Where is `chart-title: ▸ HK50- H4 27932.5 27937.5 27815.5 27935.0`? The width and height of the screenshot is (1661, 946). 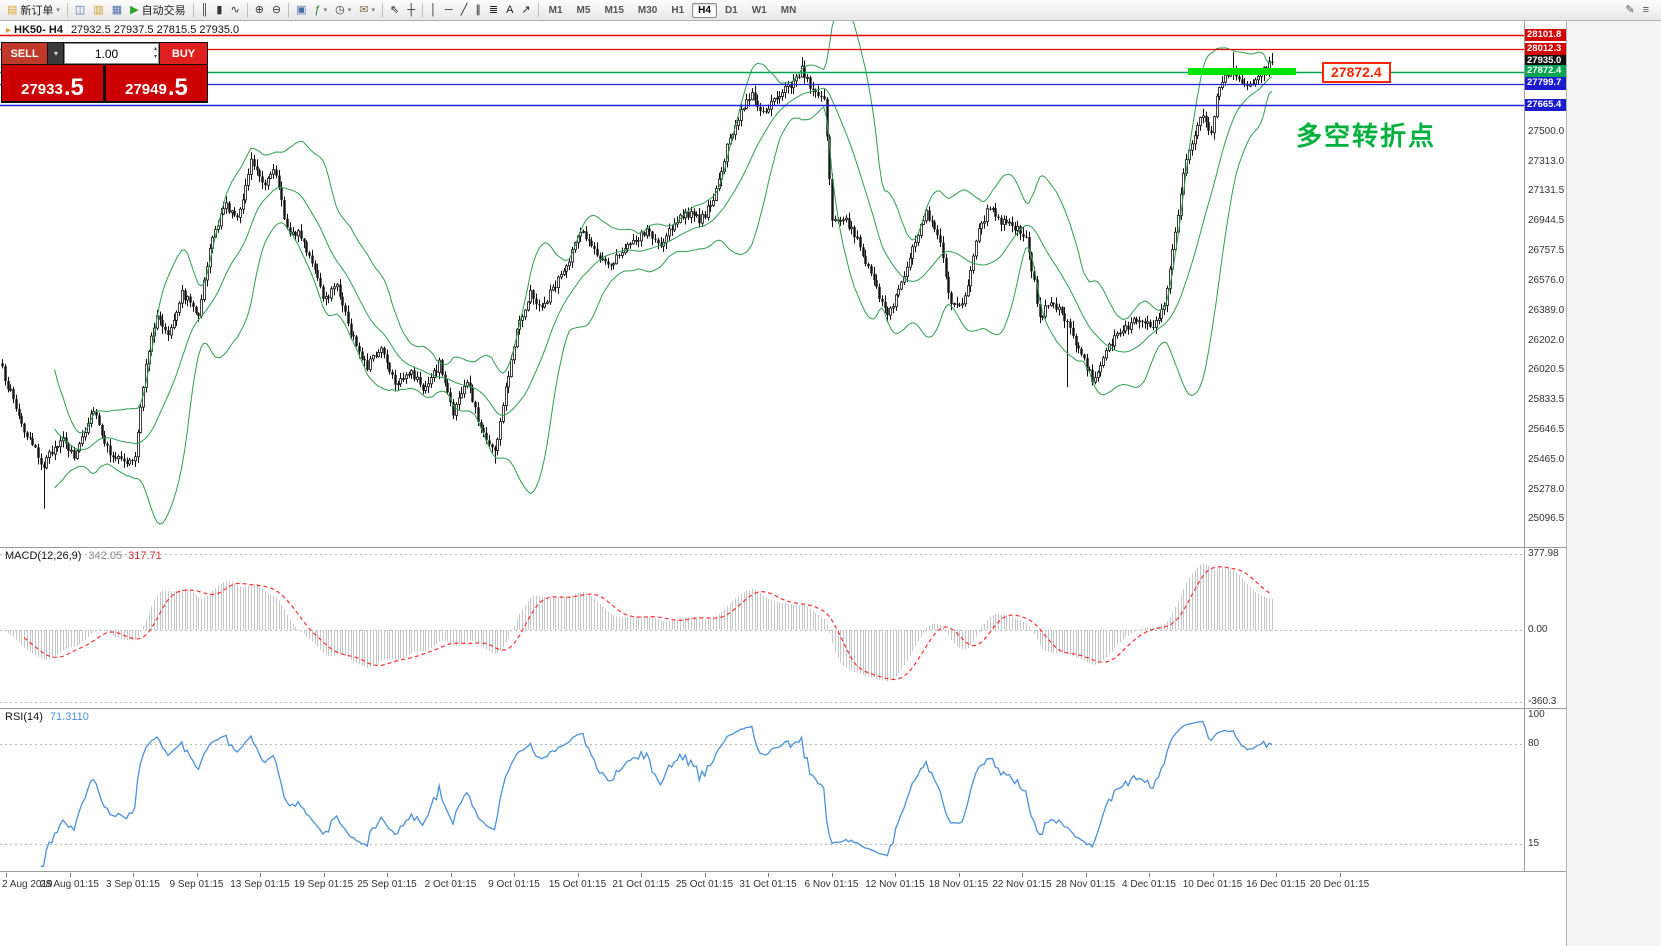
chart-title: ▸ HK50- H4 27932.5 27937.5 27815.5 27935.0 is located at coordinates (122, 30).